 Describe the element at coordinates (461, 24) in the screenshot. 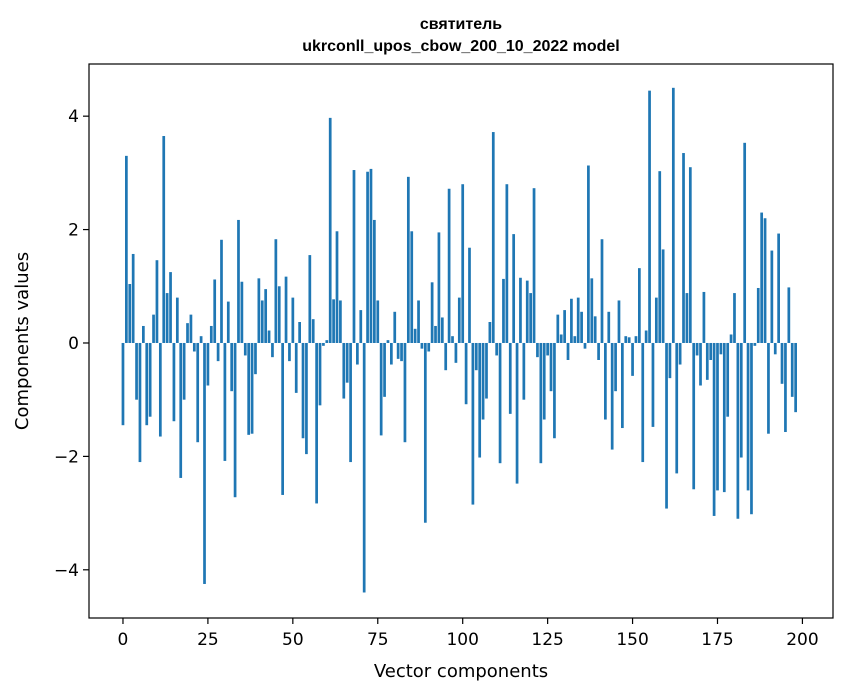

I see `chart-title: святитель` at that location.